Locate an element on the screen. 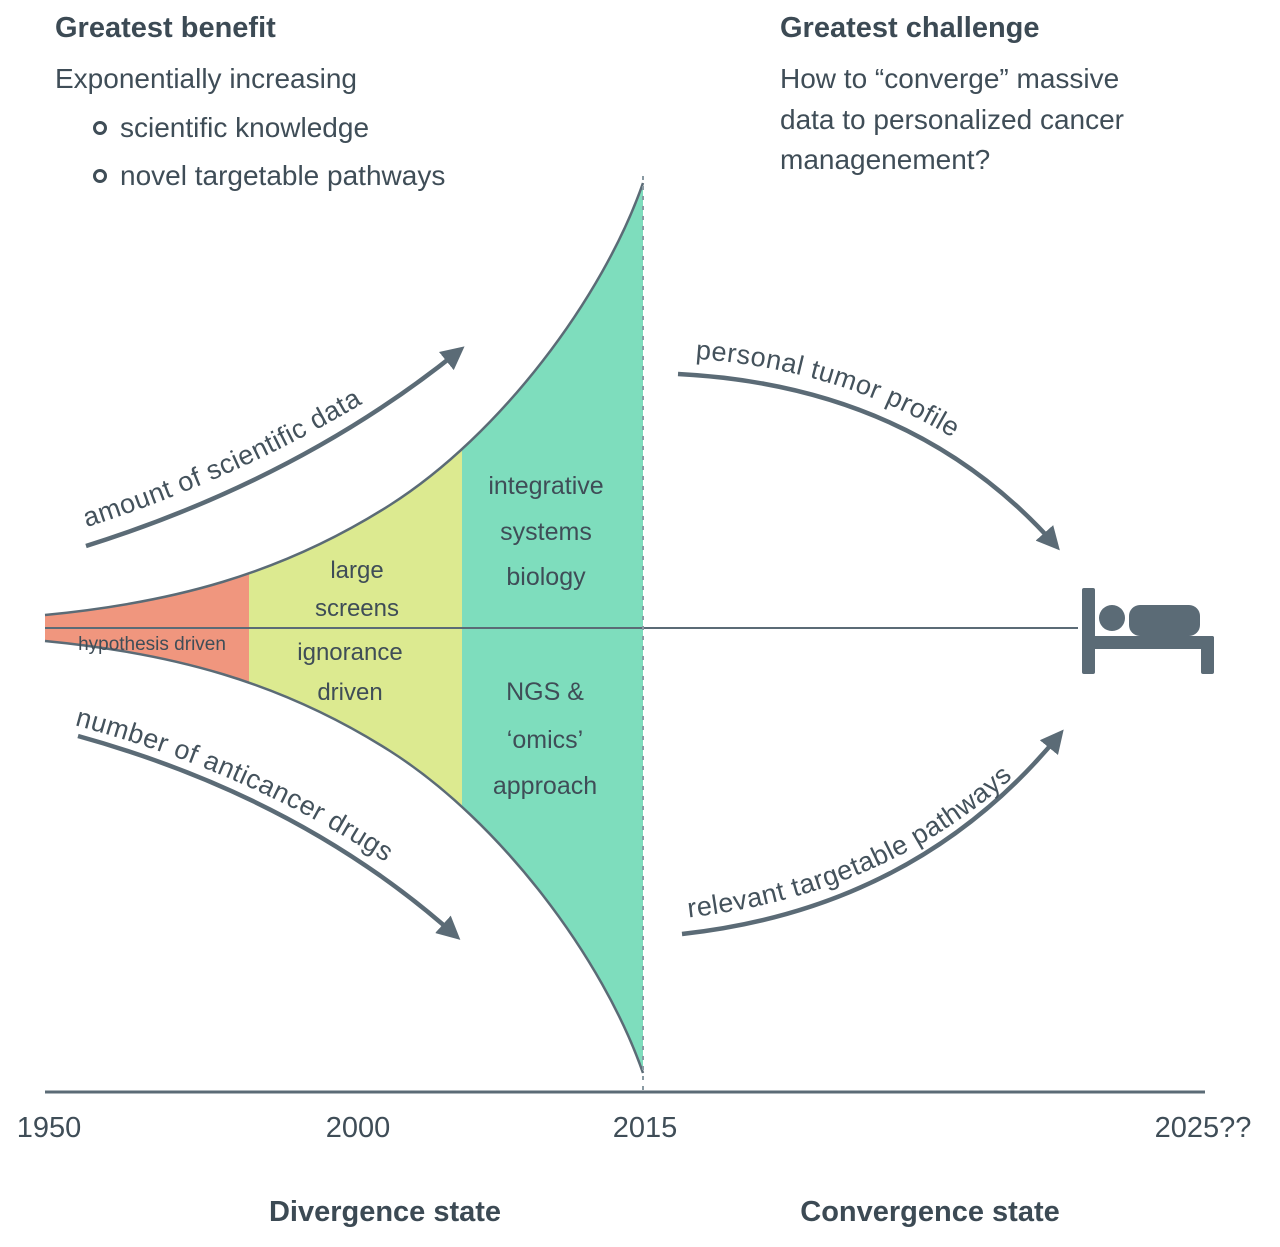 This screenshot has height=1247, width=1280. benefit-subtitle: Exponentially increasing is located at coordinates (206, 78).